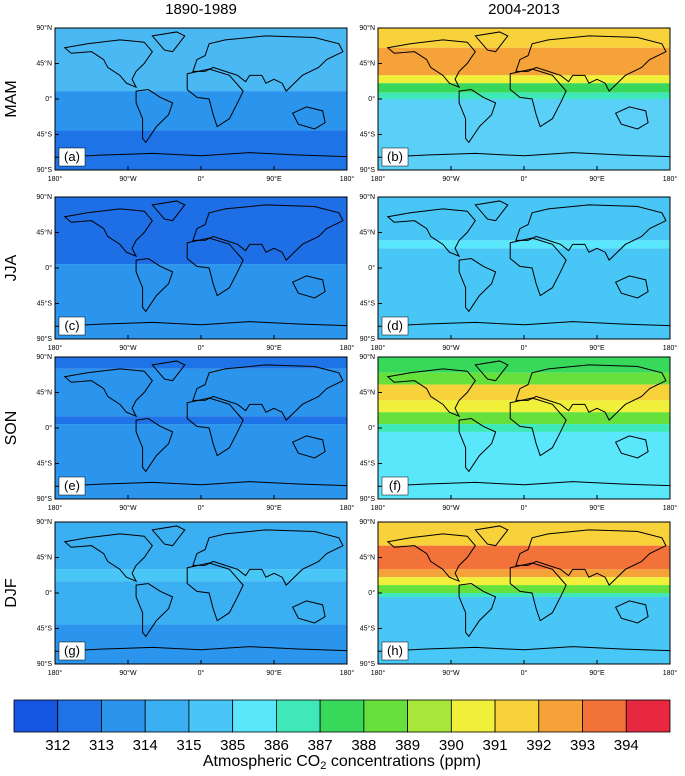  Describe the element at coordinates (495, 745) in the screenshot. I see `colorbar-label: 391` at that location.